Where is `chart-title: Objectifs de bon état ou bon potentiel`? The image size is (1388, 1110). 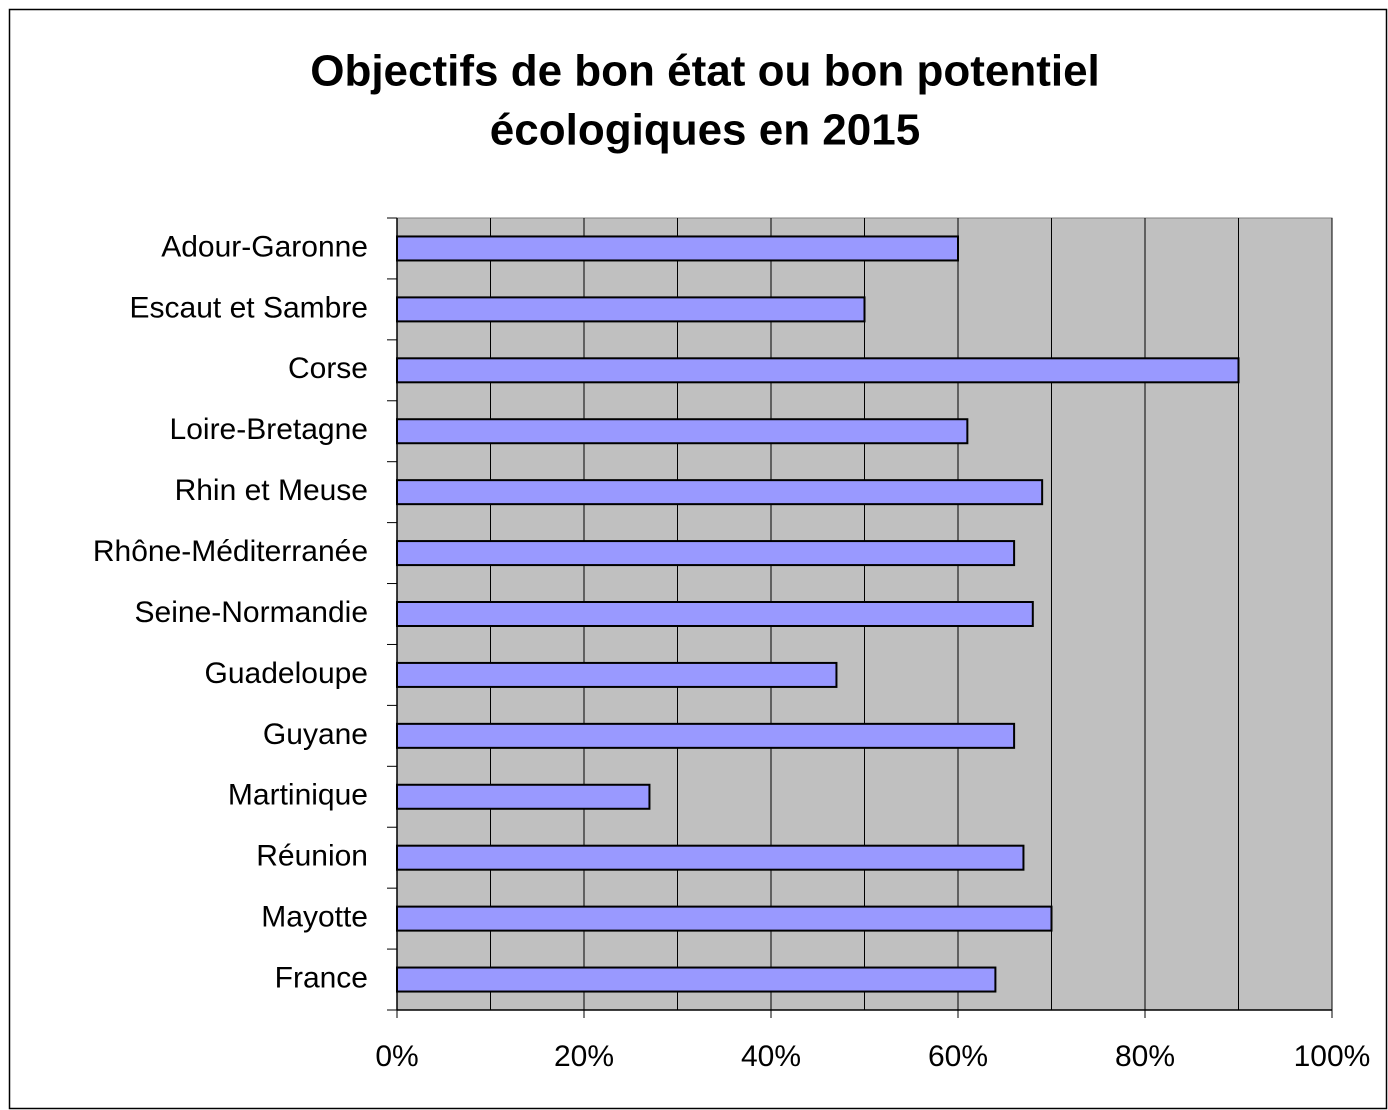
chart-title: Objectifs de bon état ou bon potentiel is located at coordinates (705, 71).